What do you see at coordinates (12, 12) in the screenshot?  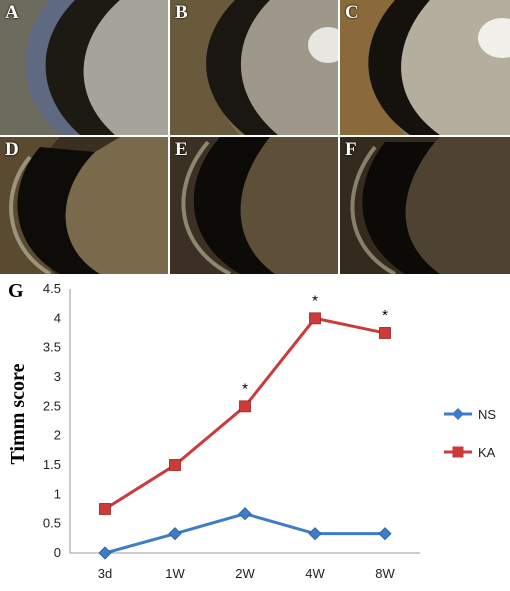 I see `panel-label-a: A` at bounding box center [12, 12].